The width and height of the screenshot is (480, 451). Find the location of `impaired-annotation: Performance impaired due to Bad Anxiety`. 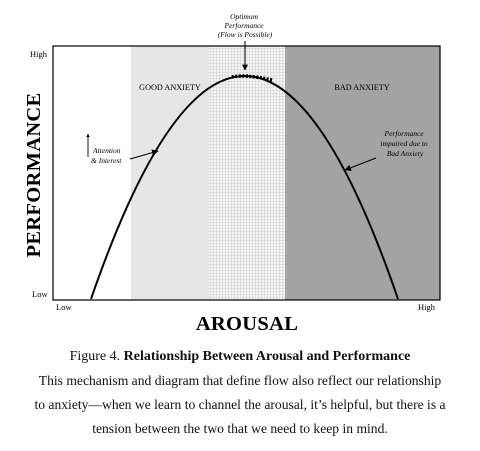

impaired-annotation: Performance impaired due to Bad Anxiety is located at coordinates (404, 143).